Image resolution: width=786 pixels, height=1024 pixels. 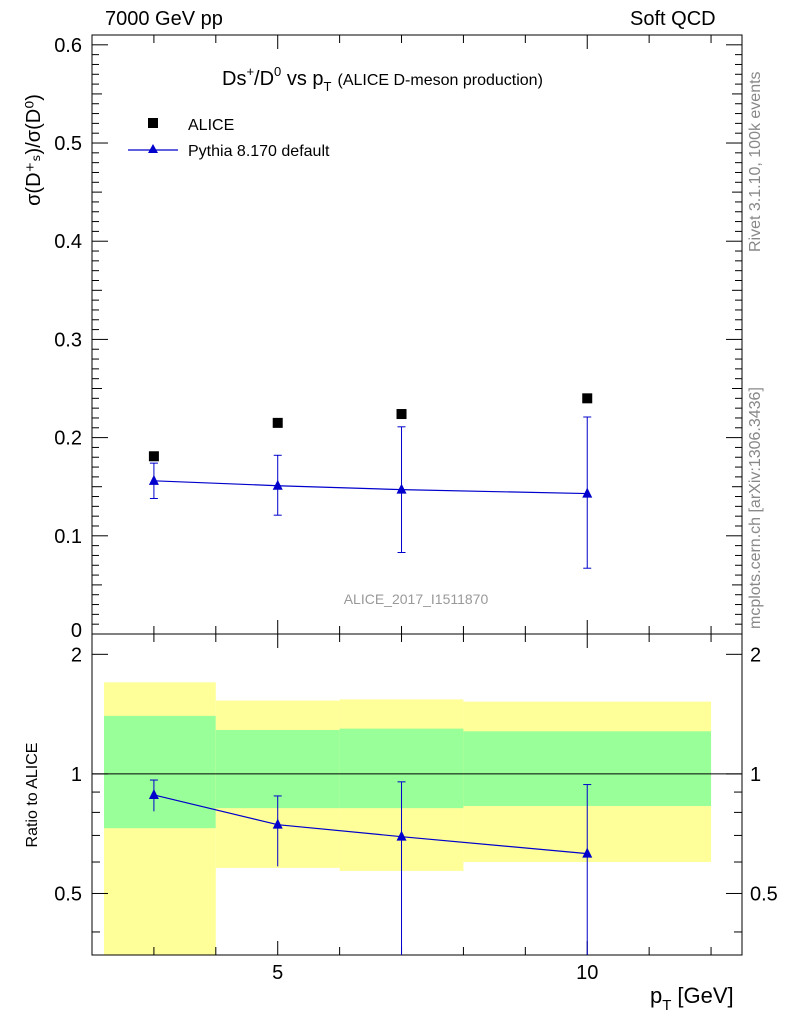 I want to click on ratio-y-tick-label-right: 1, so click(x=755, y=775).